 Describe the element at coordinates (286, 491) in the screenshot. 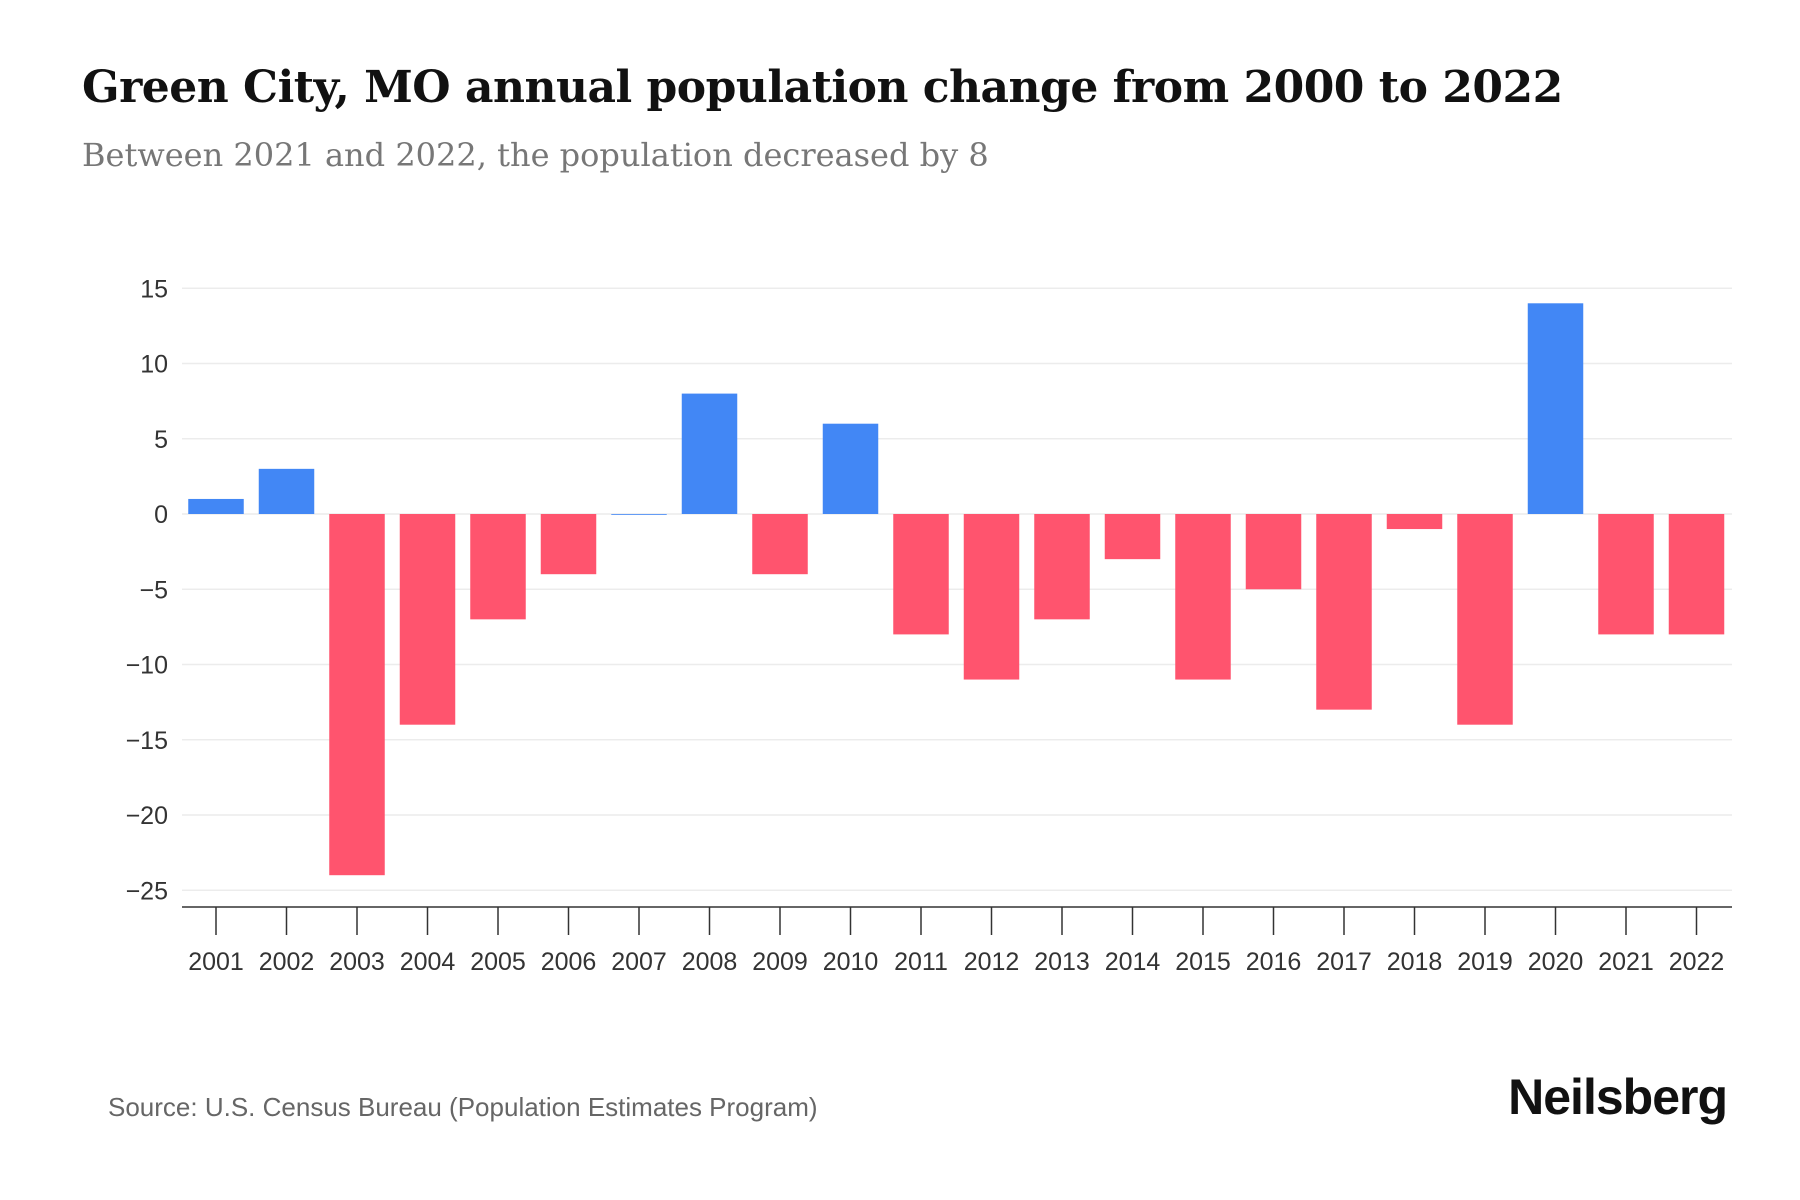

I see `bar-2002` at that location.